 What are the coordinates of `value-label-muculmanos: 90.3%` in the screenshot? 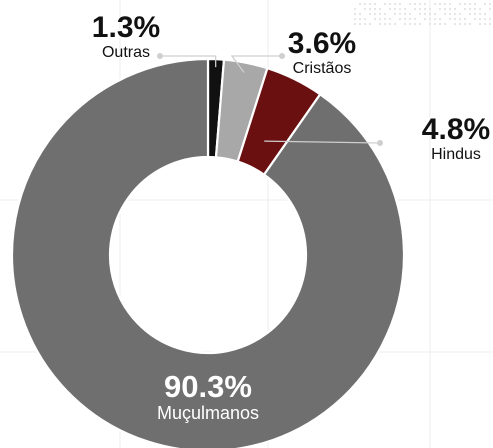 It's located at (208, 386).